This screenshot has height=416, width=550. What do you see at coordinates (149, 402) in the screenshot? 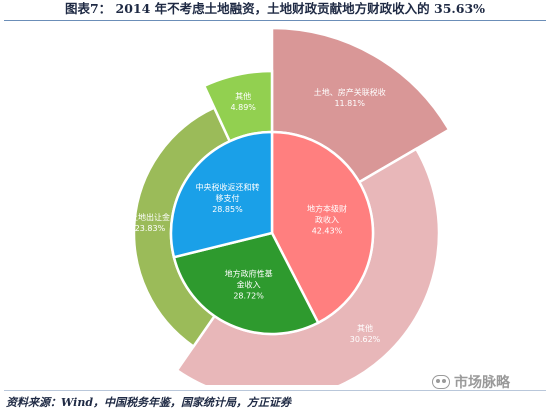
I see `source-note: 资料来源：Wind，中国税务年鉴，国家统计局，方正证券` at bounding box center [149, 402].